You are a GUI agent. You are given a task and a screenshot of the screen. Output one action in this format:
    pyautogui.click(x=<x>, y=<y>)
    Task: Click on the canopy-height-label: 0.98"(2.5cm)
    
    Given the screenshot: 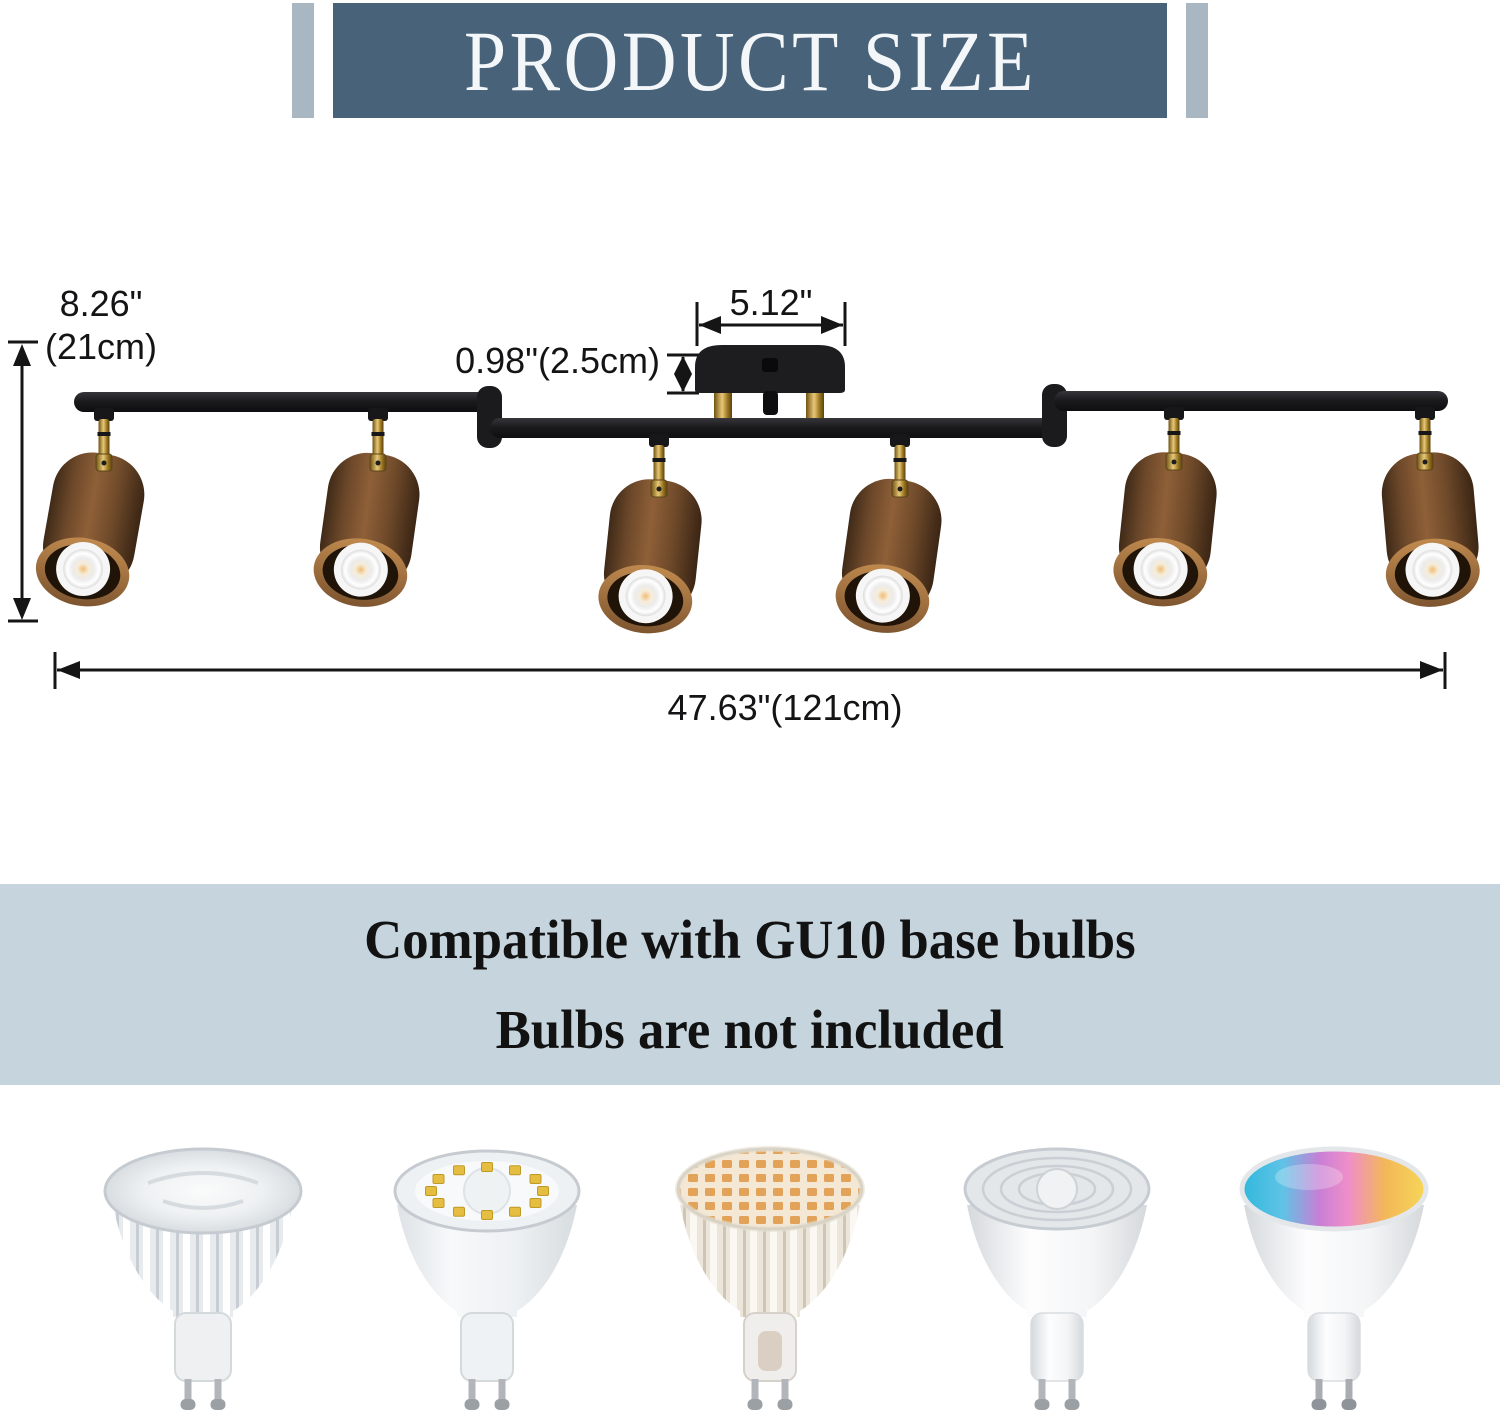 What is the action you would take?
    pyautogui.click(x=557, y=360)
    